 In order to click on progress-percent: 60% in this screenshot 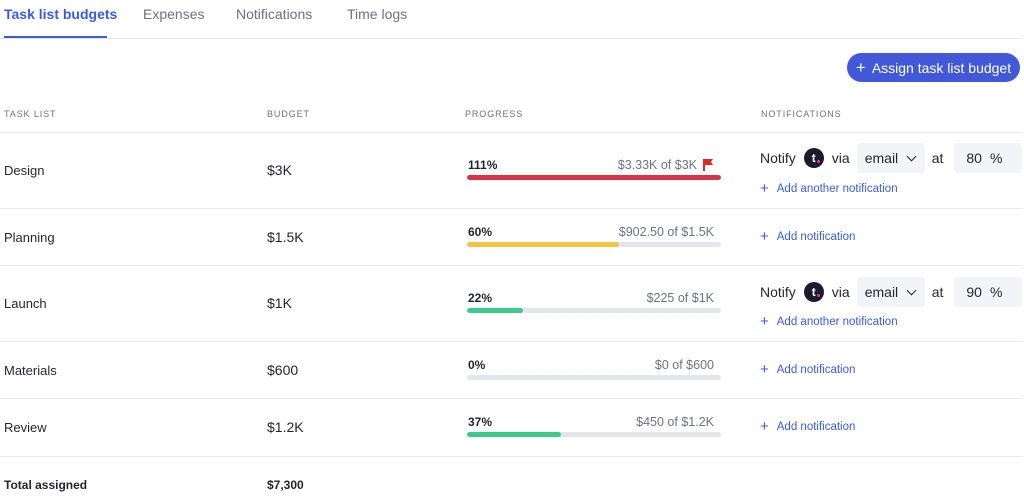, I will do `click(480, 232)`.